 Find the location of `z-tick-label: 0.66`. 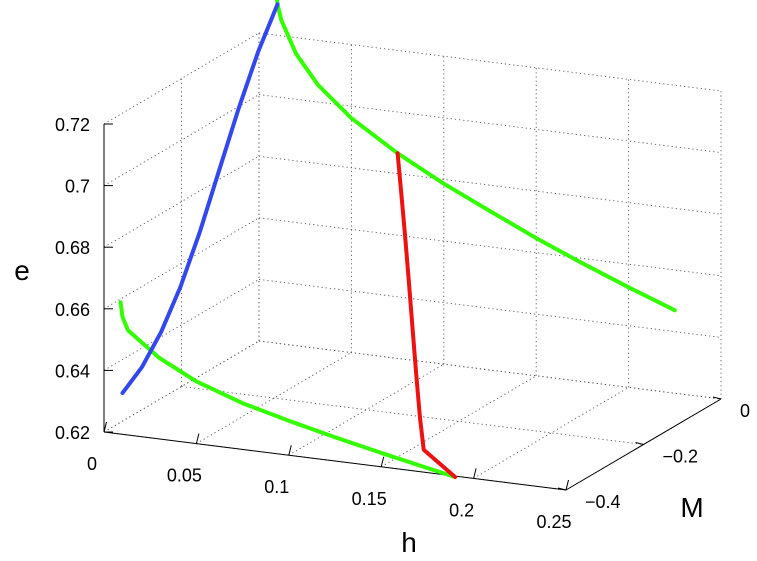

z-tick-label: 0.66 is located at coordinates (72, 310).